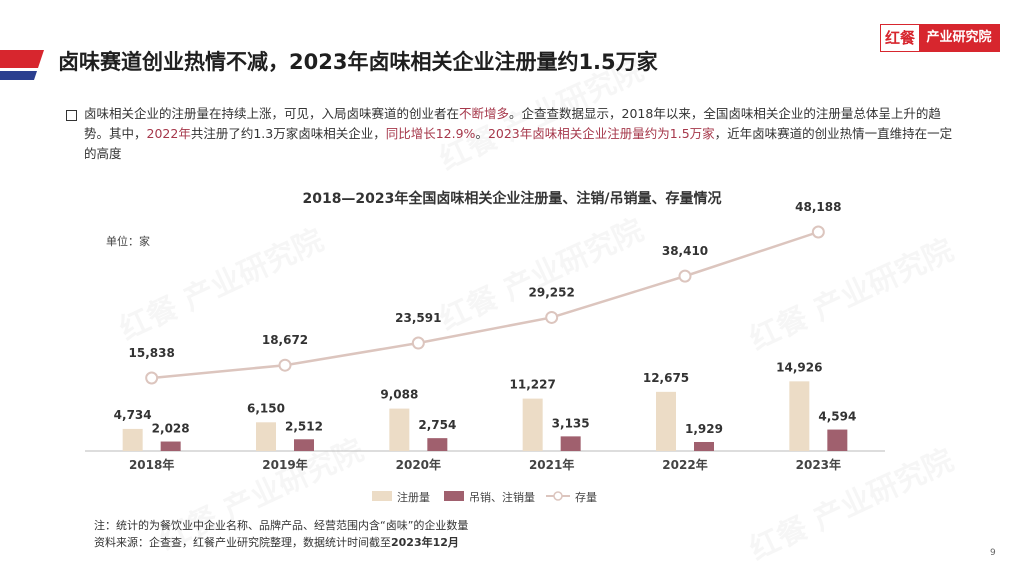  I want to click on source-text: 资料来源：企查查，红餐产业研究院整理，数据统计时间截至, so click(242, 542).